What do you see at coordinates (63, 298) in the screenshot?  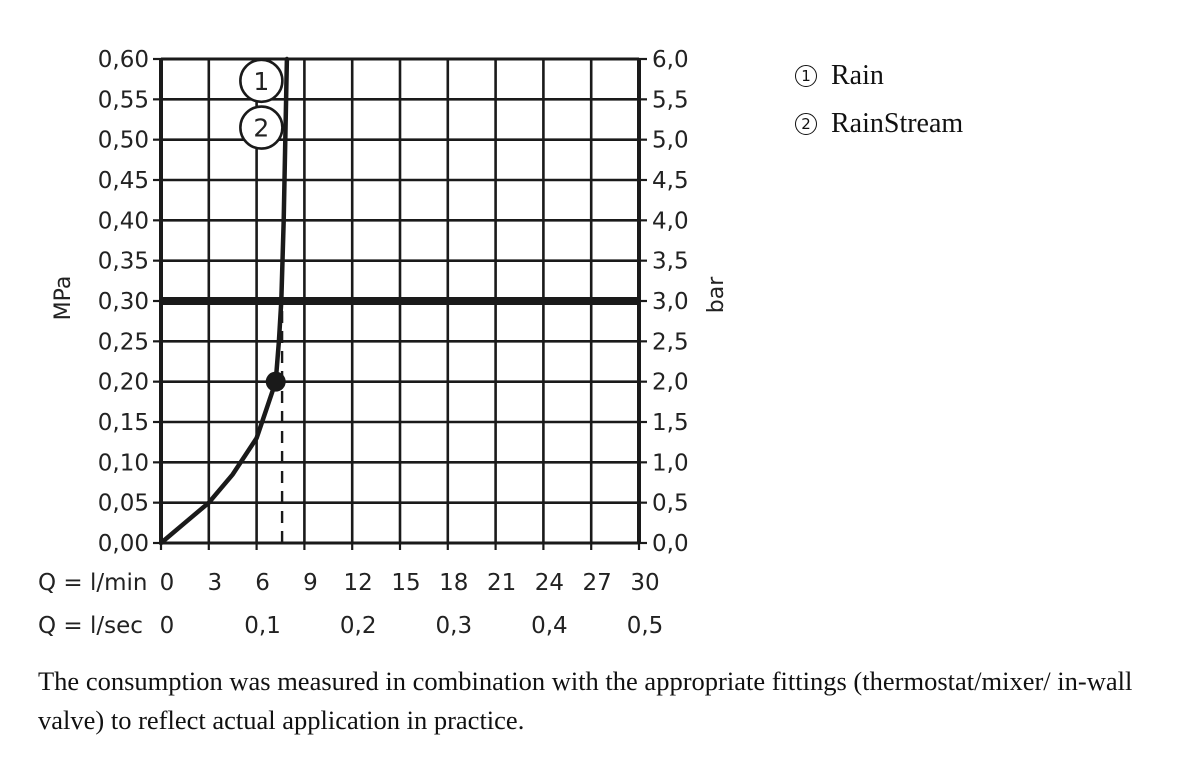 I see `y-axis-left-label: MPa` at bounding box center [63, 298].